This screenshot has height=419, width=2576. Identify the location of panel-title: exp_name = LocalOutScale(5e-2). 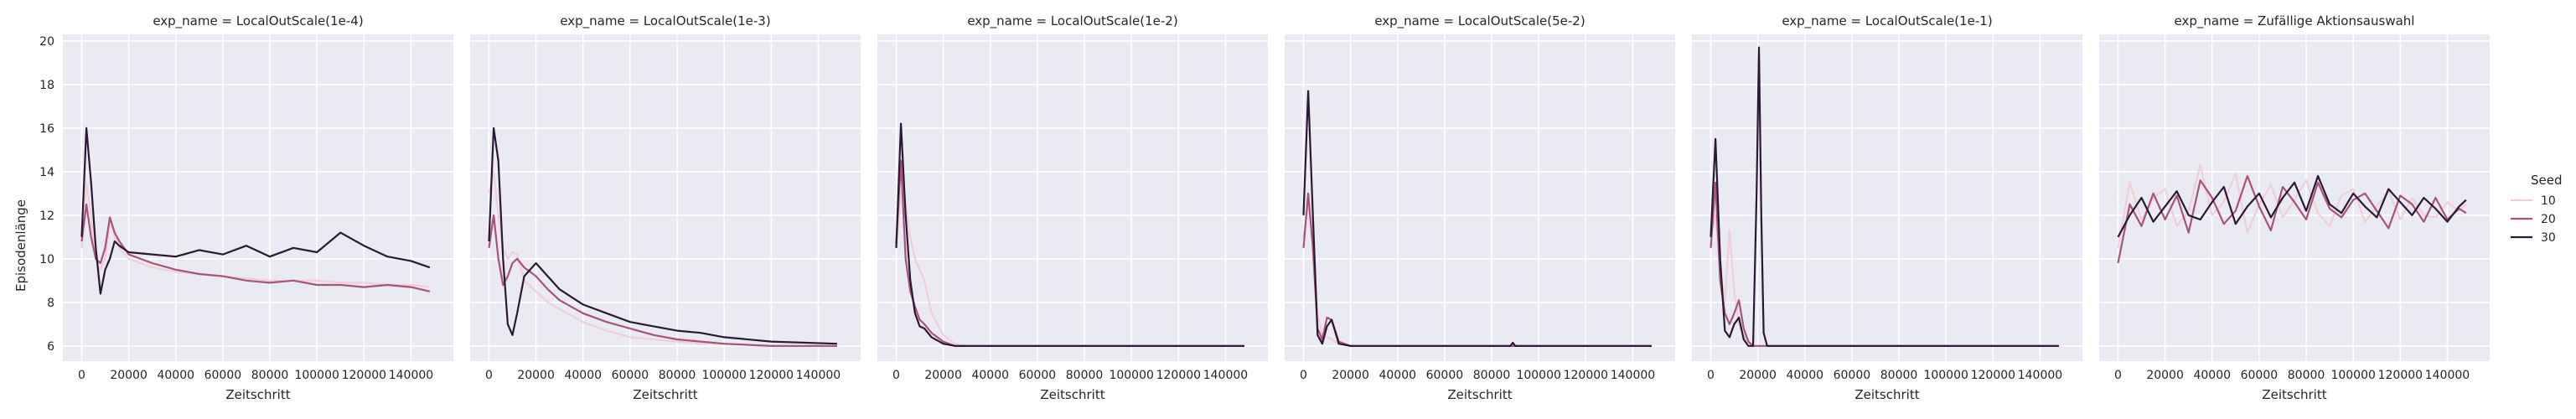
(1479, 21).